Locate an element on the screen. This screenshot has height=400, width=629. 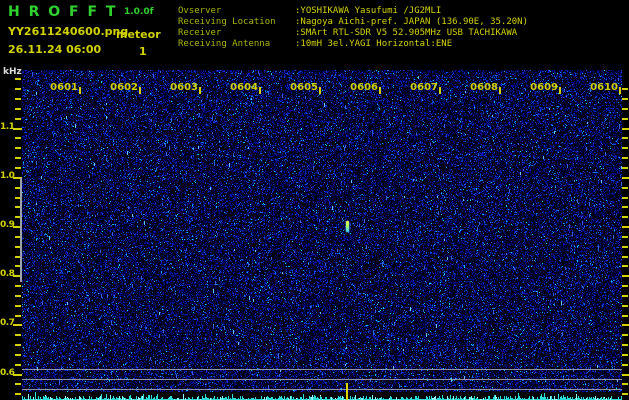
time-axis-label: 0603 is located at coordinates (184, 87).